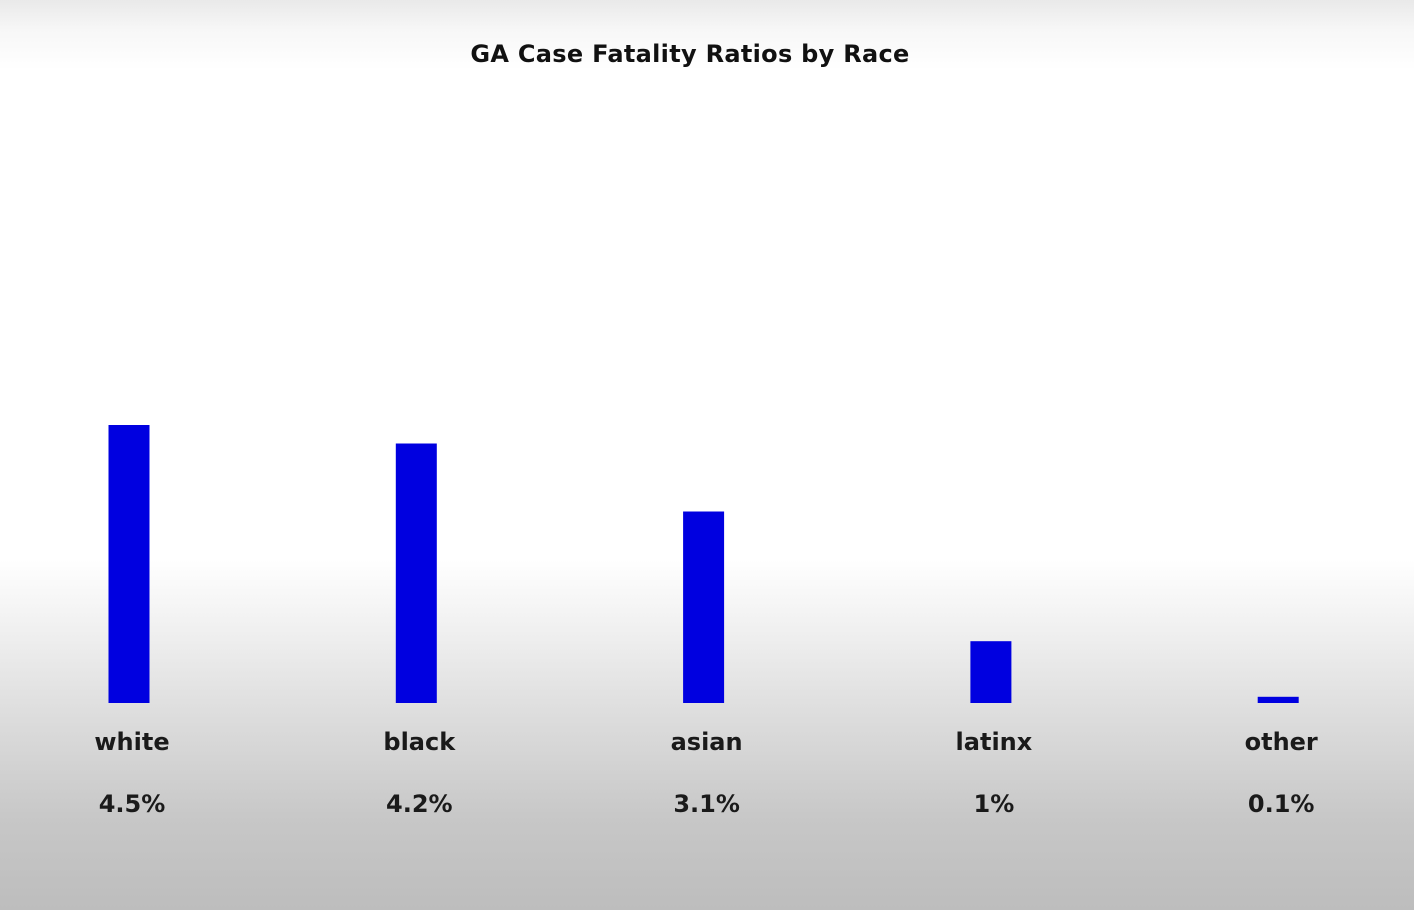 The image size is (1414, 910). Describe the element at coordinates (706, 804) in the screenshot. I see `value-label-asian: 3.1%` at that location.